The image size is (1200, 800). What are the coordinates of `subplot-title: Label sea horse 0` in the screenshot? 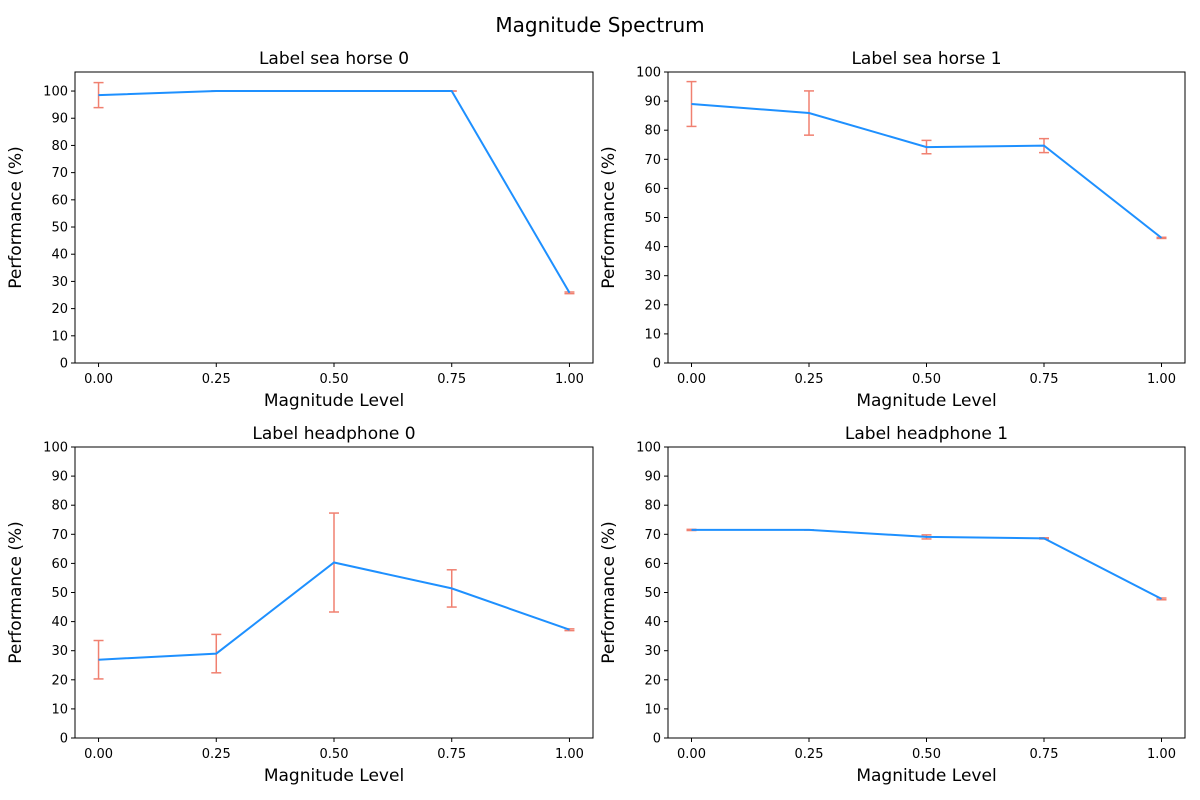 It's located at (334, 59).